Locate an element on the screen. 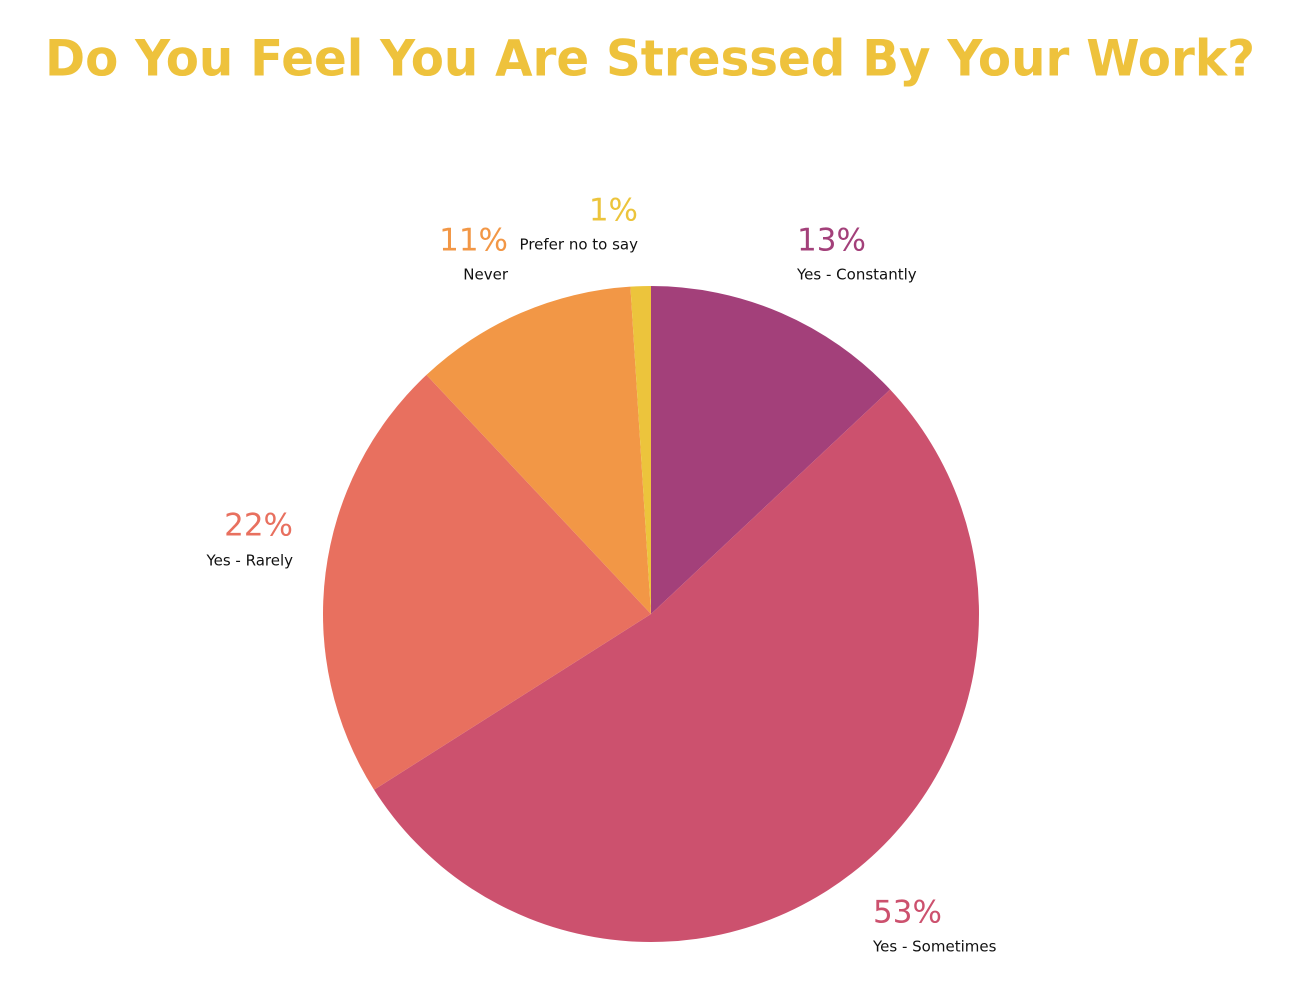  category-label: Prefer no to say is located at coordinates (579, 245).